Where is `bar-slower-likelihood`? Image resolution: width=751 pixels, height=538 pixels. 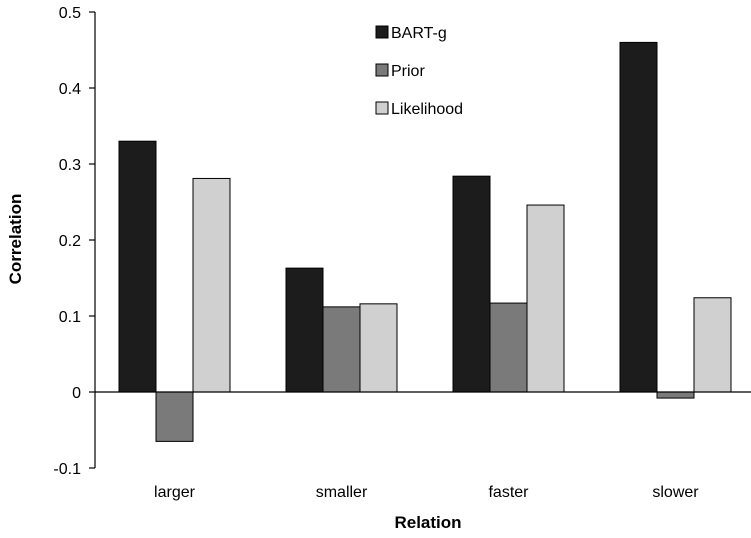
bar-slower-likelihood is located at coordinates (712, 345).